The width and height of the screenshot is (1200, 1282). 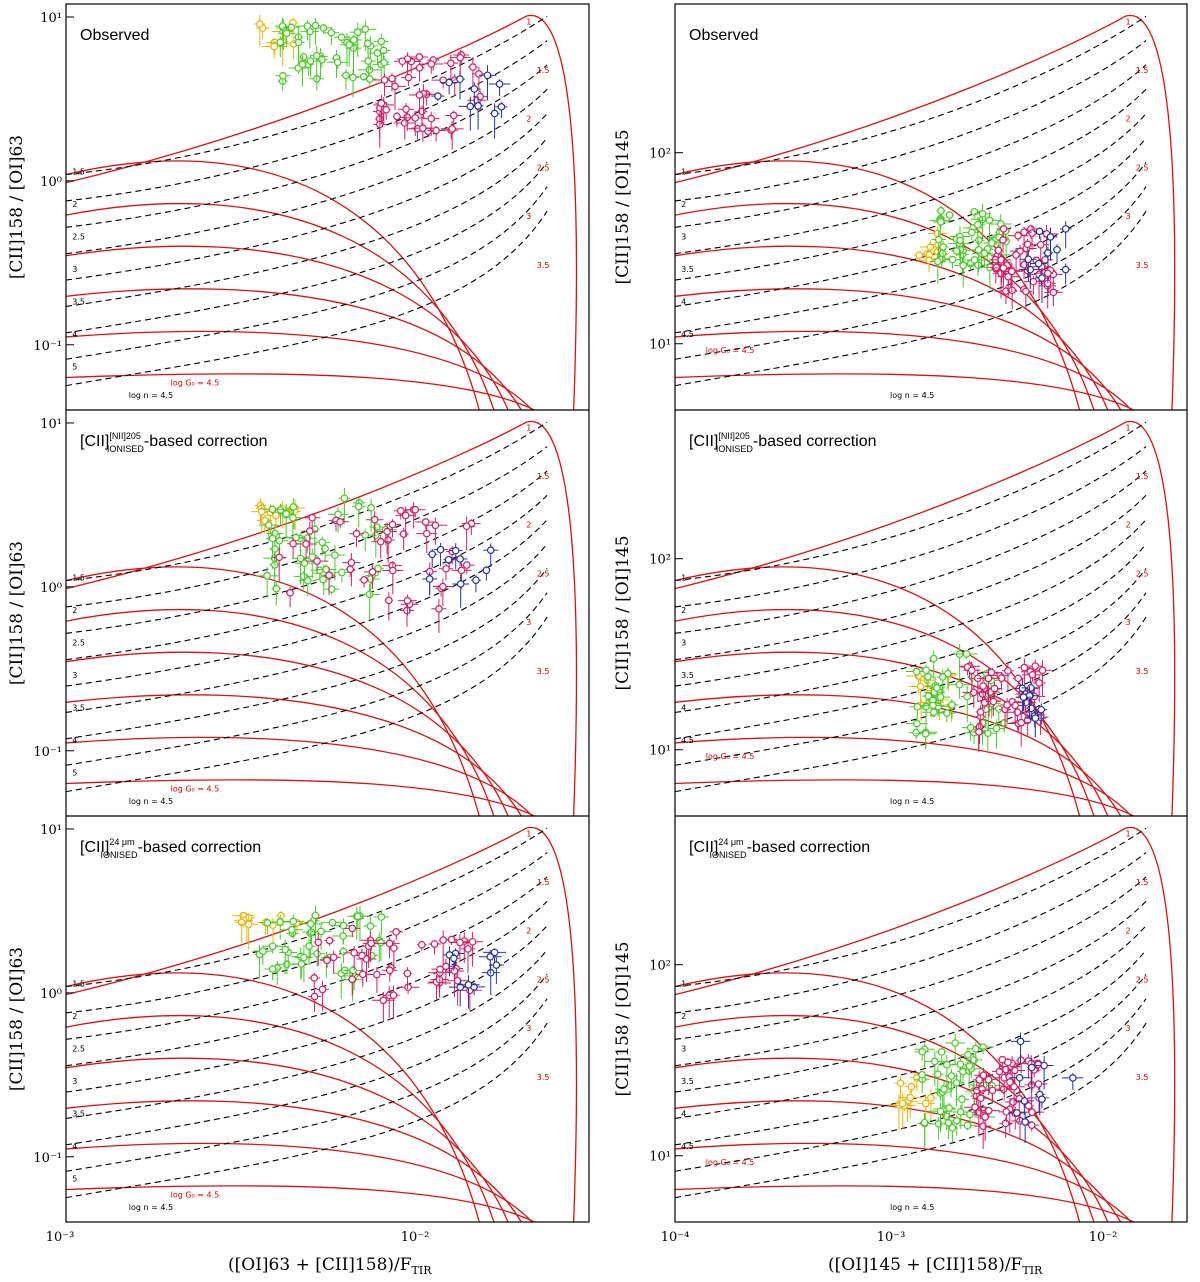 I want to click on logG0-label: 2.5, so click(x=1142, y=167).